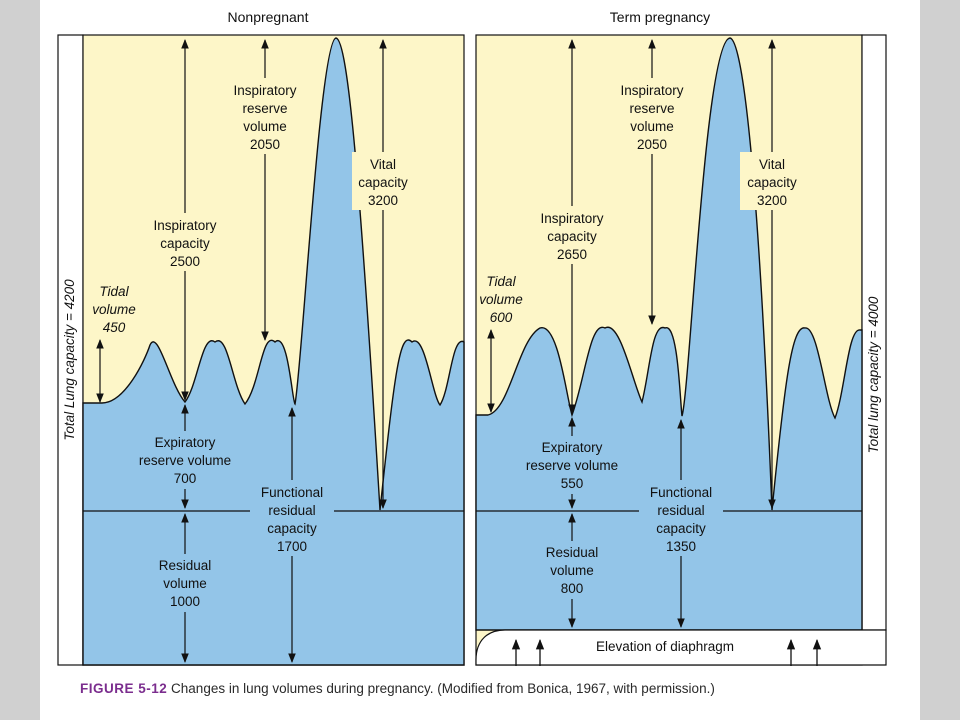 The image size is (960, 720). What do you see at coordinates (501, 317) in the screenshot?
I see `svg-text: 600` at bounding box center [501, 317].